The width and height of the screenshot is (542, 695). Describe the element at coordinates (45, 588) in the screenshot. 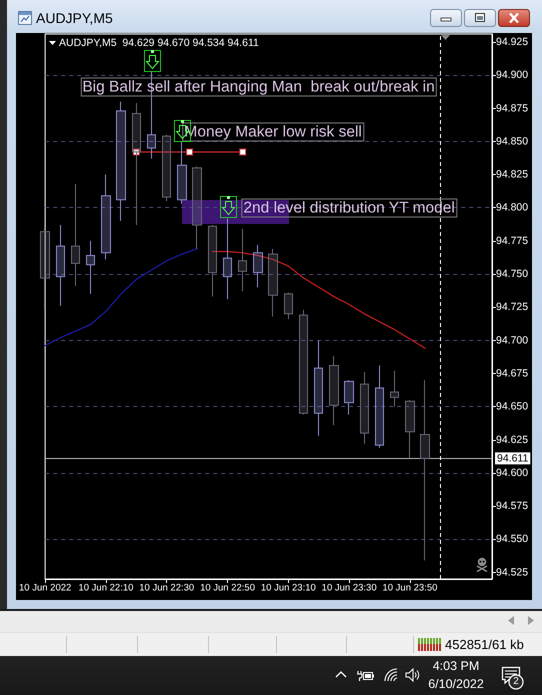

I see `x-tick-label: 10 Jun 2022` at that location.